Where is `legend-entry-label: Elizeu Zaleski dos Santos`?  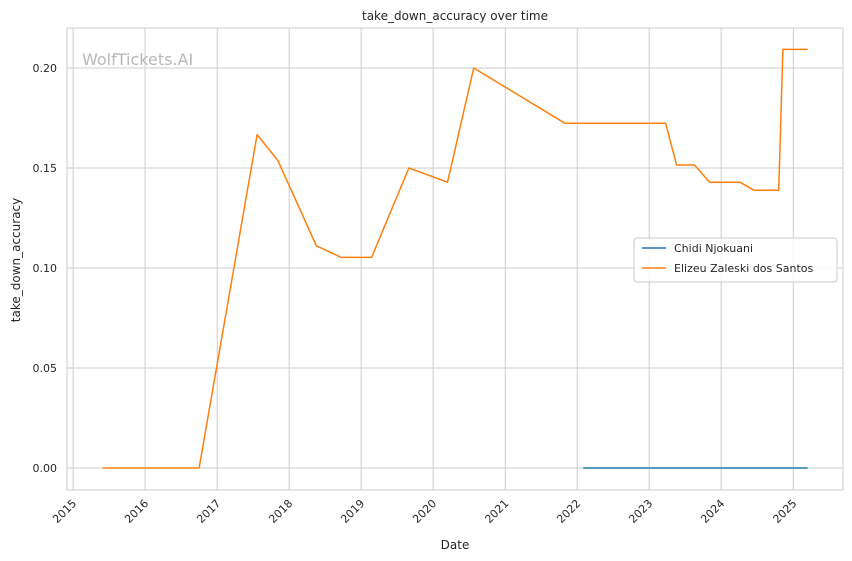
legend-entry-label: Elizeu Zaleski dos Santos is located at coordinates (744, 268).